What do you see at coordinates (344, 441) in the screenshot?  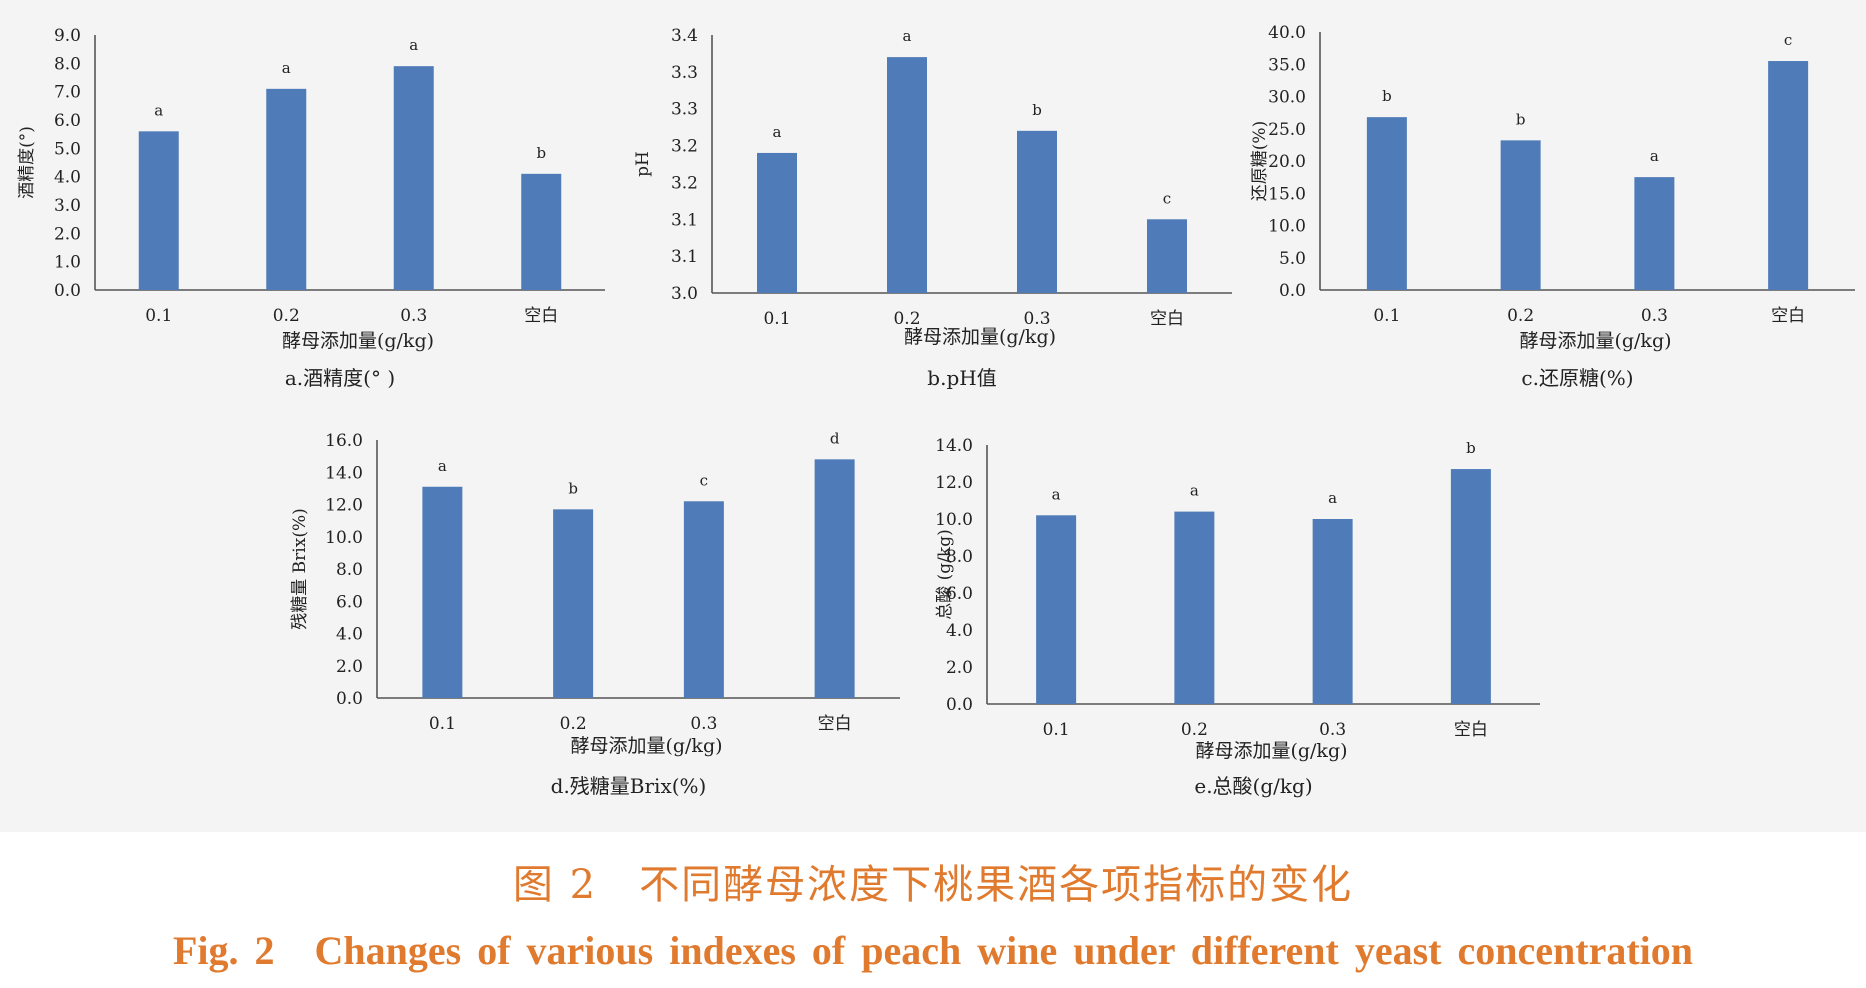 I see `y-tick-label: 16.0` at bounding box center [344, 441].